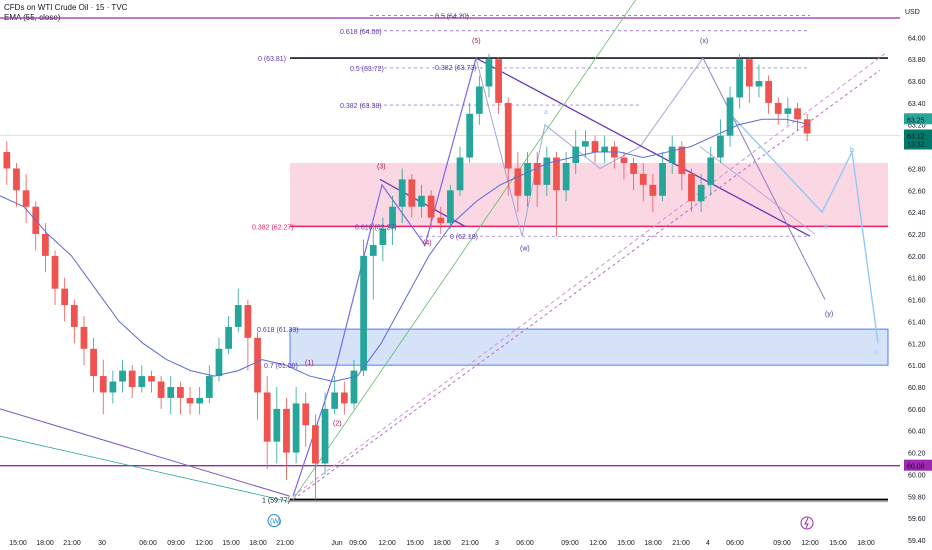 The width and height of the screenshot is (932, 550). What do you see at coordinates (917, 475) in the screenshot?
I see `y-tick-label: 60.00` at bounding box center [917, 475].